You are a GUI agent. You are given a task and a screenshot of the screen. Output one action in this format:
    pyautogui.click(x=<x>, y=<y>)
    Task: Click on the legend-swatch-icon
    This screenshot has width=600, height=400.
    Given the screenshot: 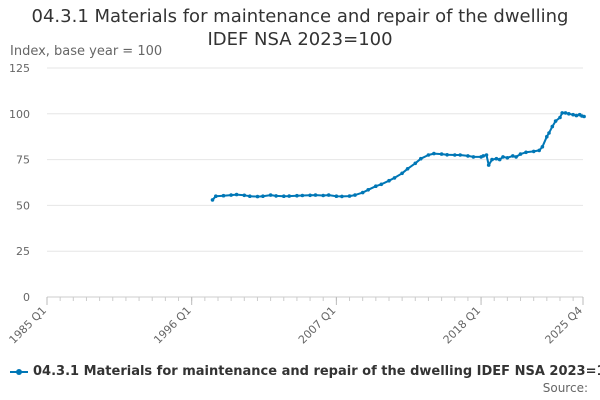 What is the action you would take?
    pyautogui.click(x=19, y=372)
    